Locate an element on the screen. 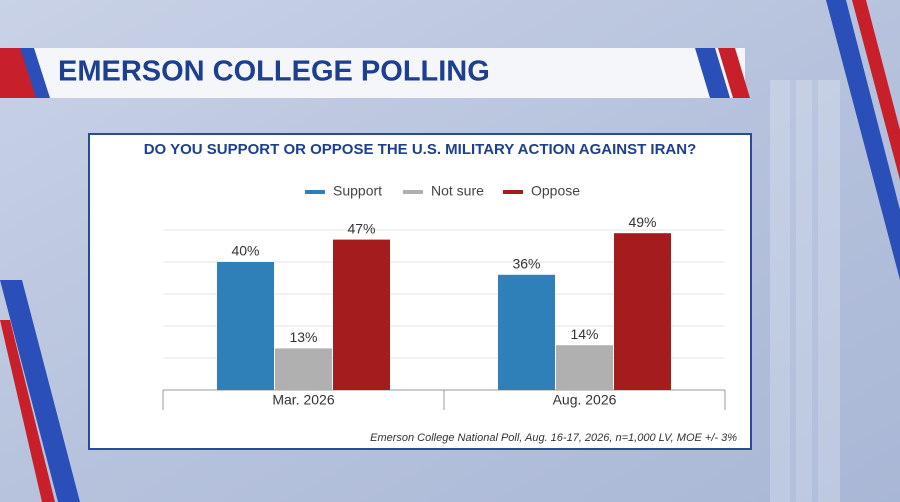 This screenshot has width=900, height=502. value-label: 49% is located at coordinates (642, 222).